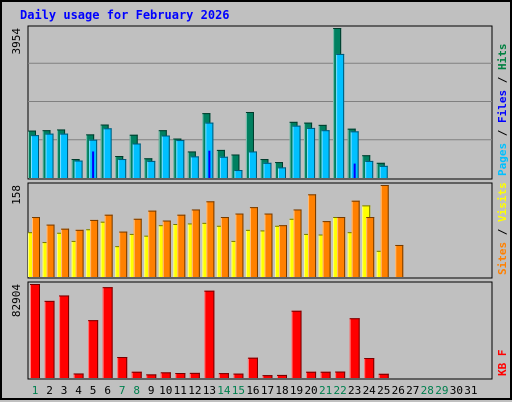  What do you see at coordinates (325, 390) in the screenshot?
I see `day-label-21: 21` at bounding box center [325, 390].